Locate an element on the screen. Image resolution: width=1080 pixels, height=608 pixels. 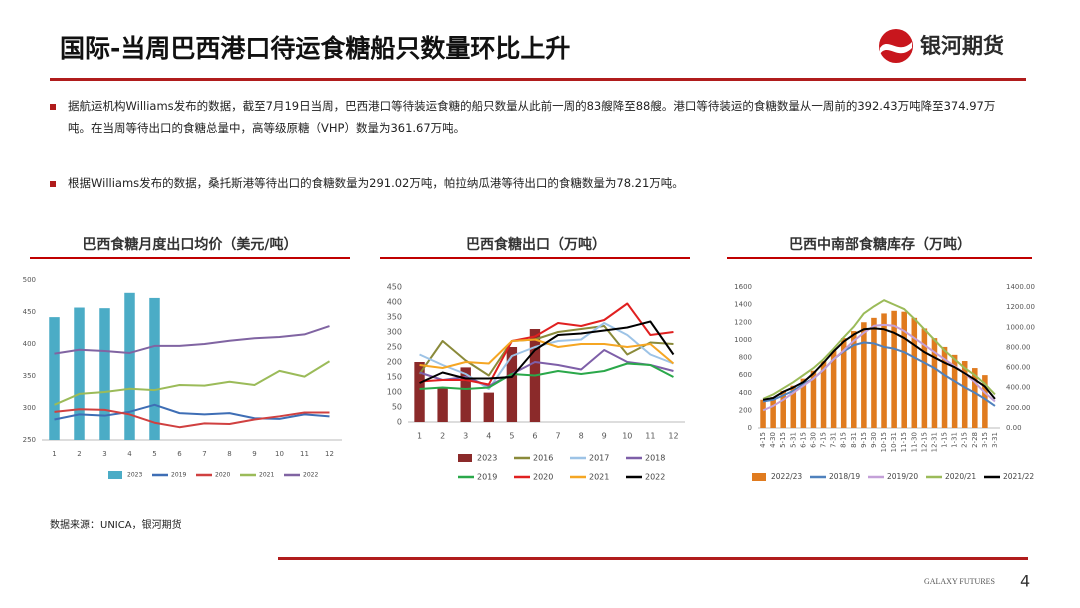
x-tick-label: 3-31 is located at coordinates (995, 440).